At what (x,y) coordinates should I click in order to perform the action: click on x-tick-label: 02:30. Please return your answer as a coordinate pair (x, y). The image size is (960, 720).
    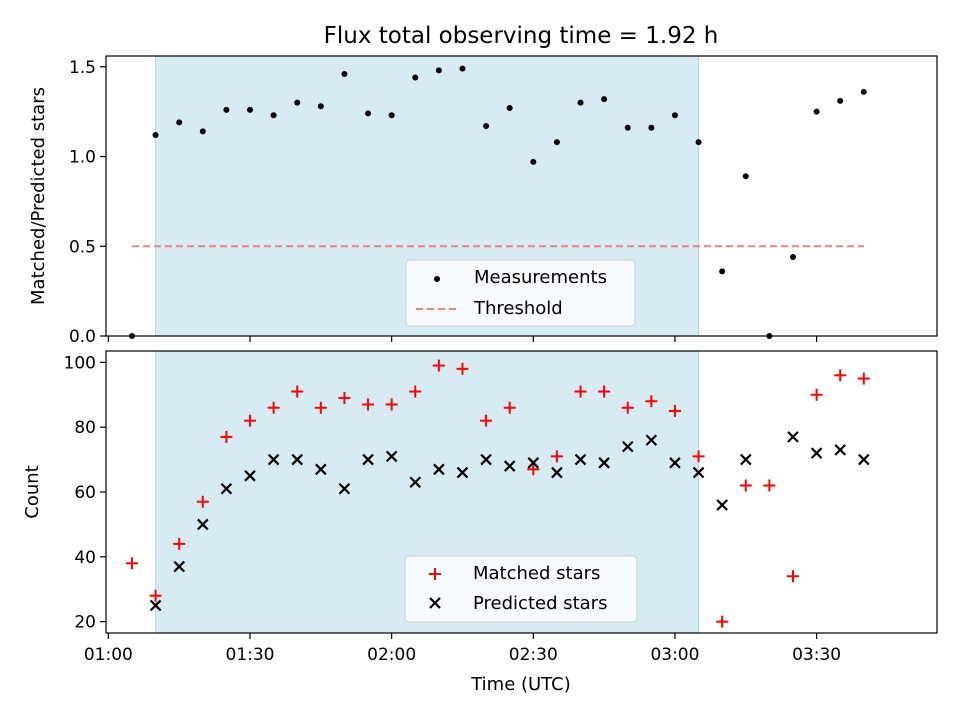
    Looking at the image, I should click on (533, 655).